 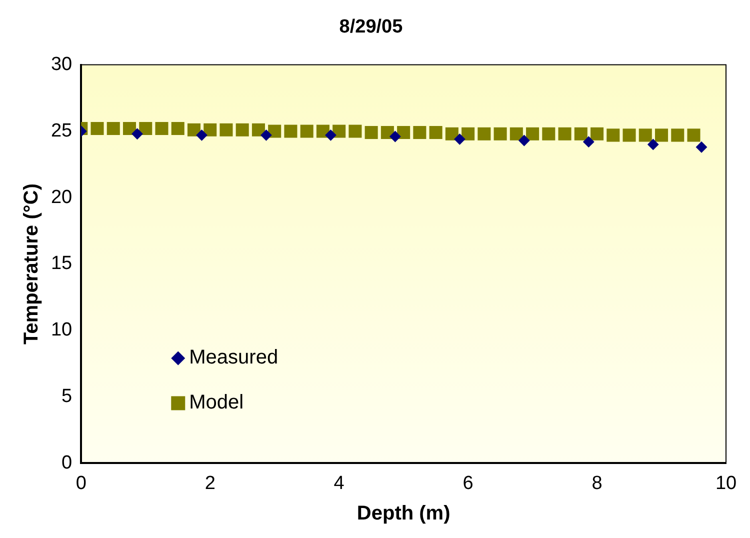 What do you see at coordinates (61, 263) in the screenshot?
I see `y-tick-label: 15` at bounding box center [61, 263].